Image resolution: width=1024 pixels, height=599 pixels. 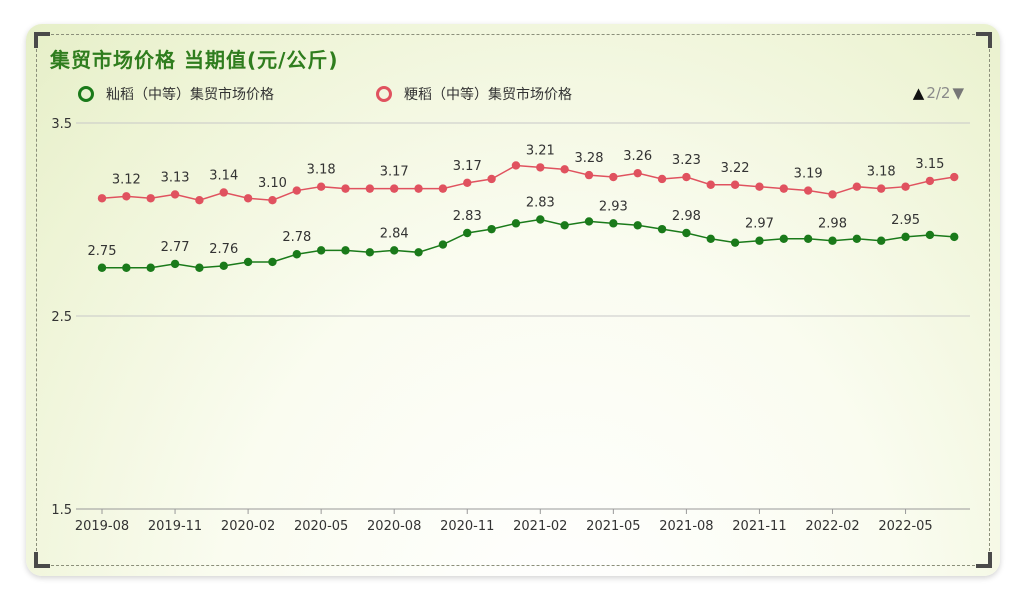 I want to click on page-down-icon: ▼, so click(x=958, y=93).